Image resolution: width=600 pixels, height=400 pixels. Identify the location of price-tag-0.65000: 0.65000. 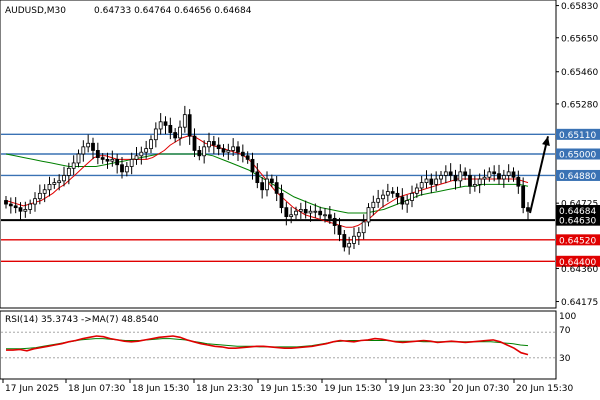
(577, 156).